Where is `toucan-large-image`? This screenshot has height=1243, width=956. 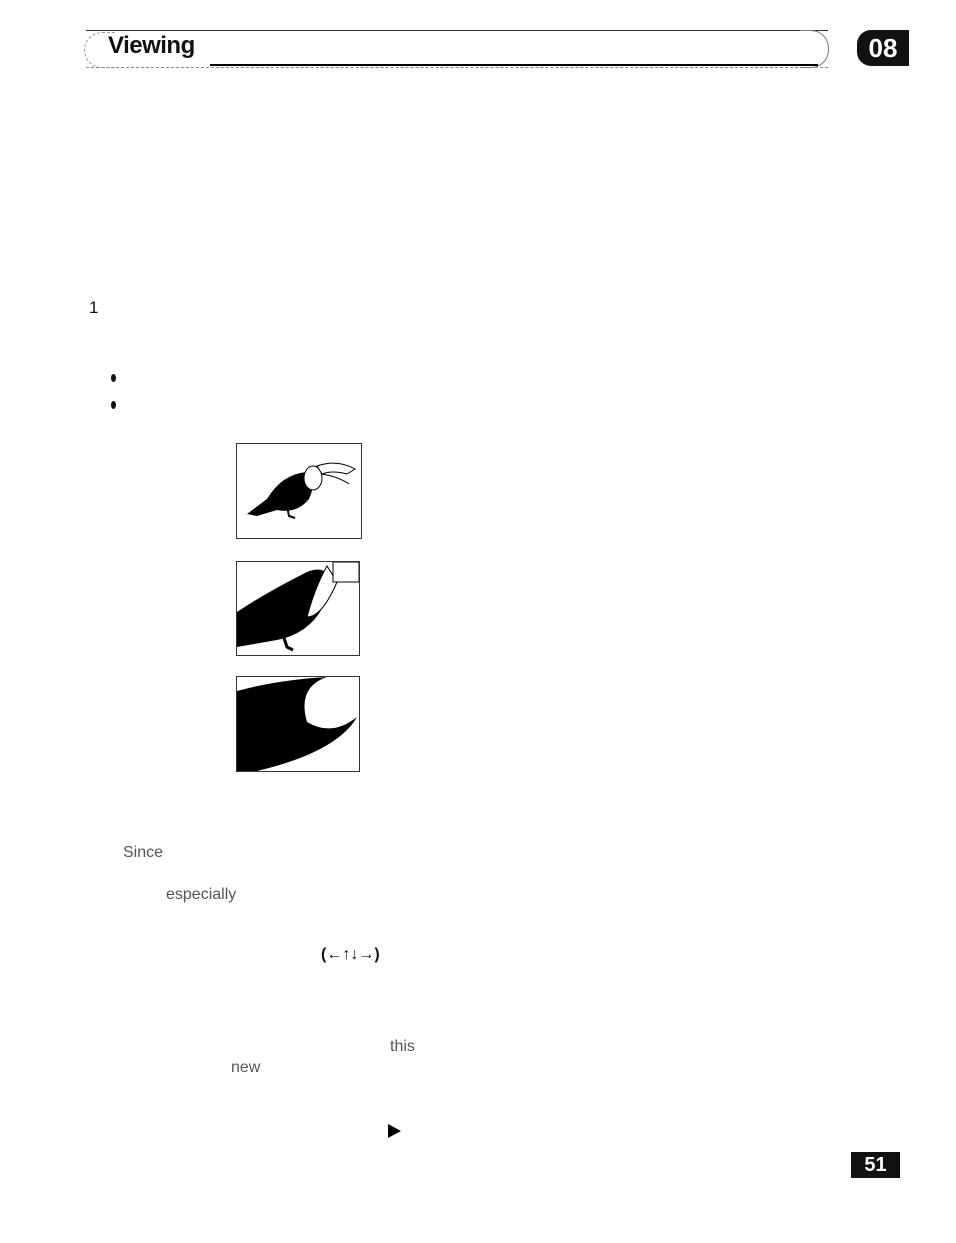
toucan-large-image is located at coordinates (297, 724).